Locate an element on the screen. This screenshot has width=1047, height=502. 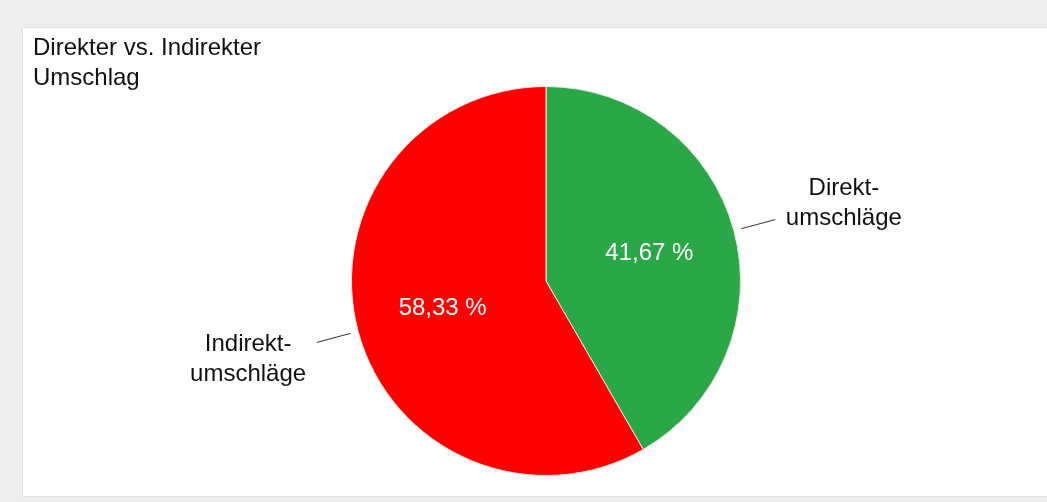
data-label: 41,67 % is located at coordinates (649, 251).